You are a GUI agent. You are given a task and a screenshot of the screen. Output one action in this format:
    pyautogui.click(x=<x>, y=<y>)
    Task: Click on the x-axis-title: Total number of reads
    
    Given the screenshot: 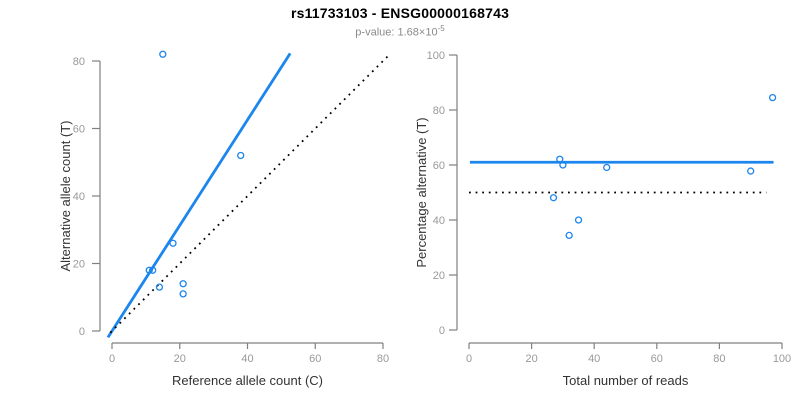 What is the action you would take?
    pyautogui.click(x=626, y=380)
    